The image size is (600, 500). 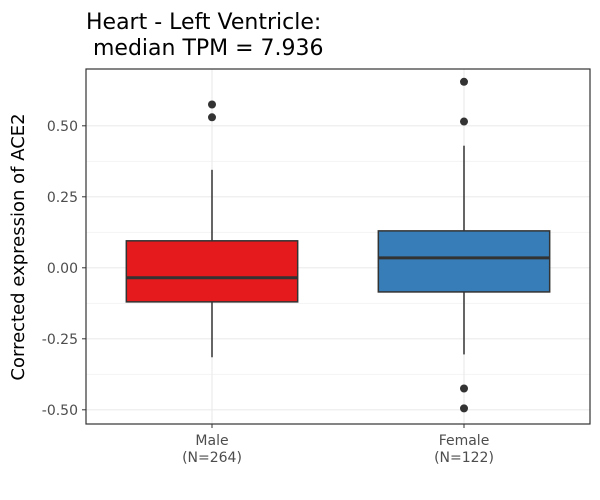 What do you see at coordinates (212, 229) in the screenshot?
I see `box-male` at bounding box center [212, 229].